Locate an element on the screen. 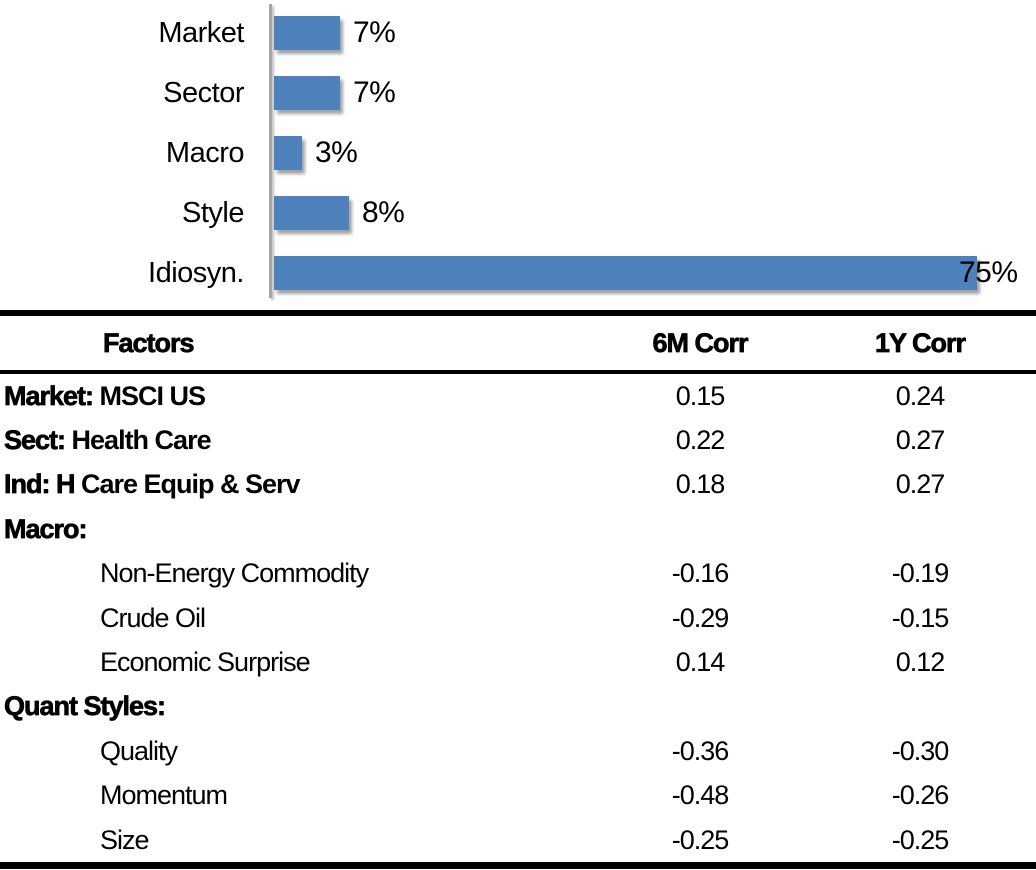 Image resolution: width=1036 pixels, height=870 pixels. col-header-factors: Factors is located at coordinates (149, 342).